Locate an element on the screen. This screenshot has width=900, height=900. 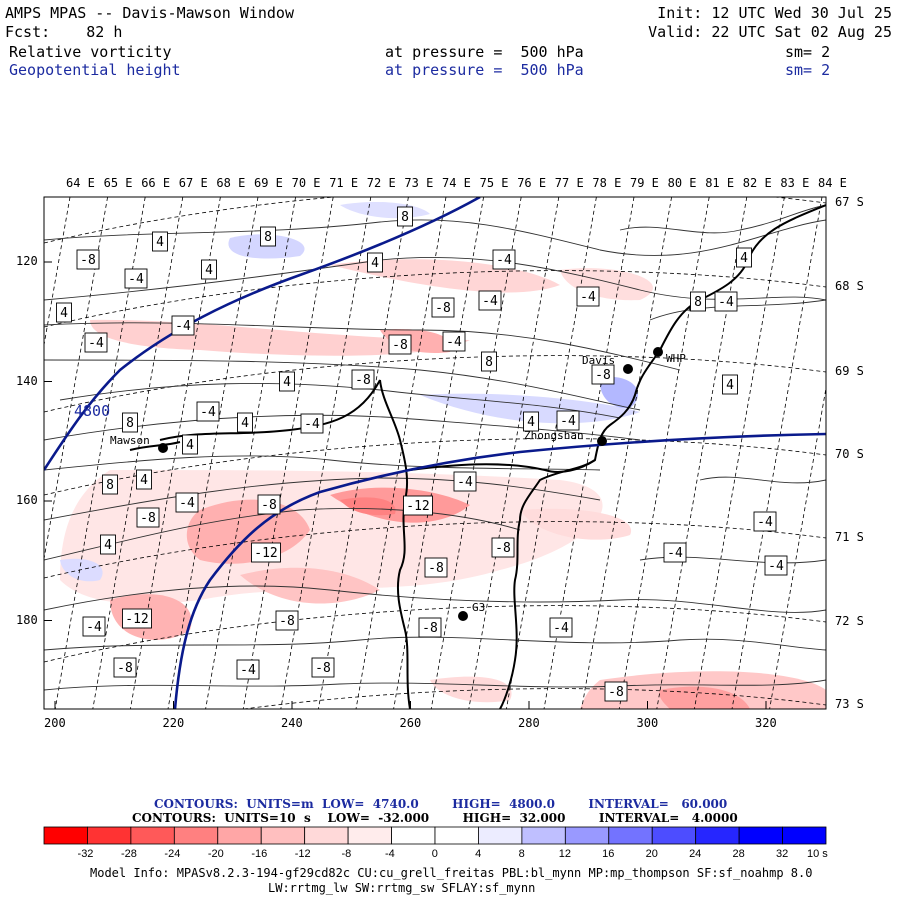
longitude-label: 67 E is located at coordinates (193, 183).